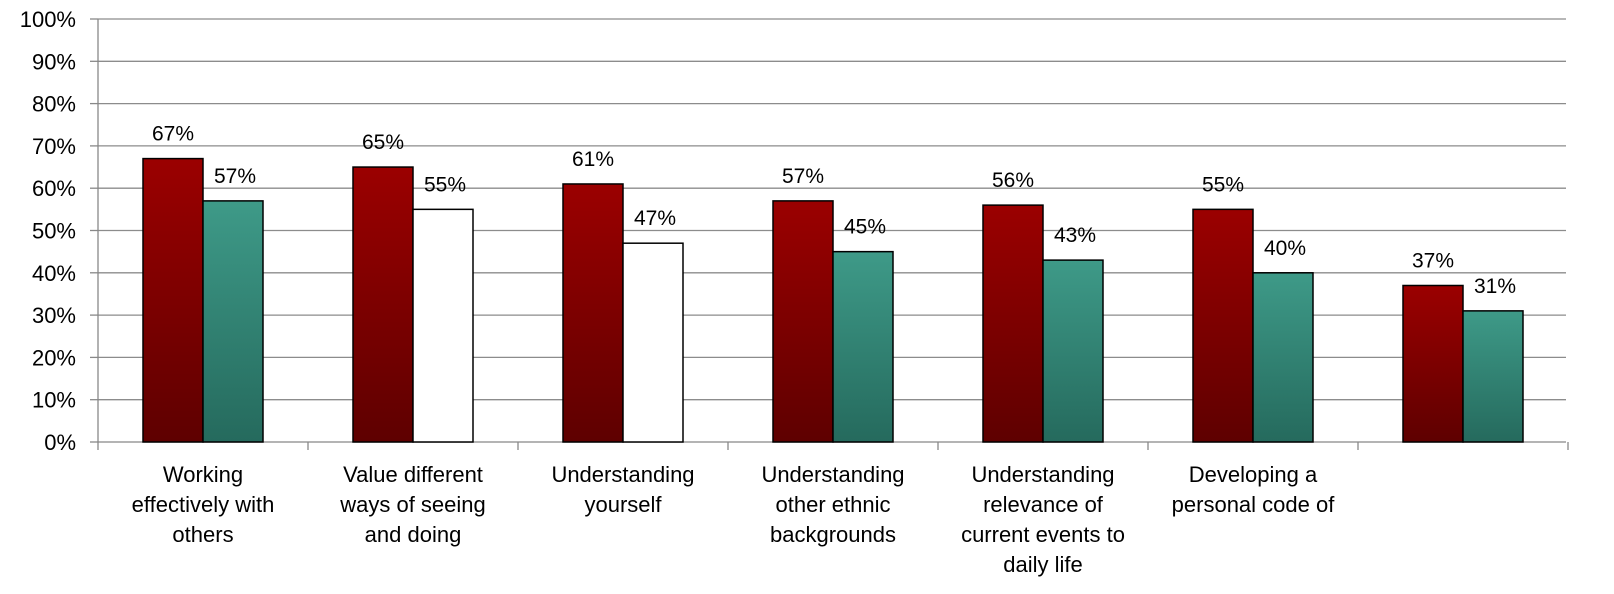 The width and height of the screenshot is (1614, 594). I want to click on x-category-label: ways of seeing, so click(412, 504).